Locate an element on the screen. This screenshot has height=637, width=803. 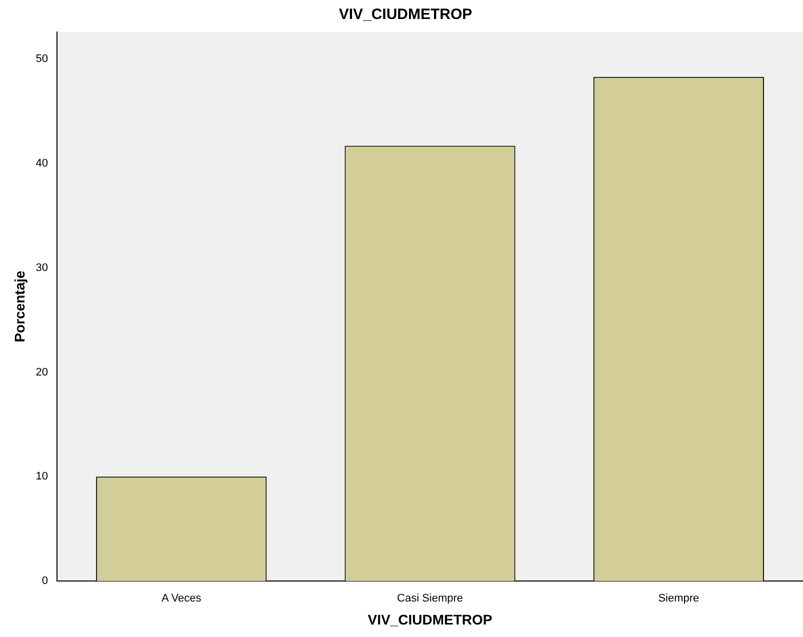
x-axis-title: VIV_CIUDMETROP is located at coordinates (430, 619).